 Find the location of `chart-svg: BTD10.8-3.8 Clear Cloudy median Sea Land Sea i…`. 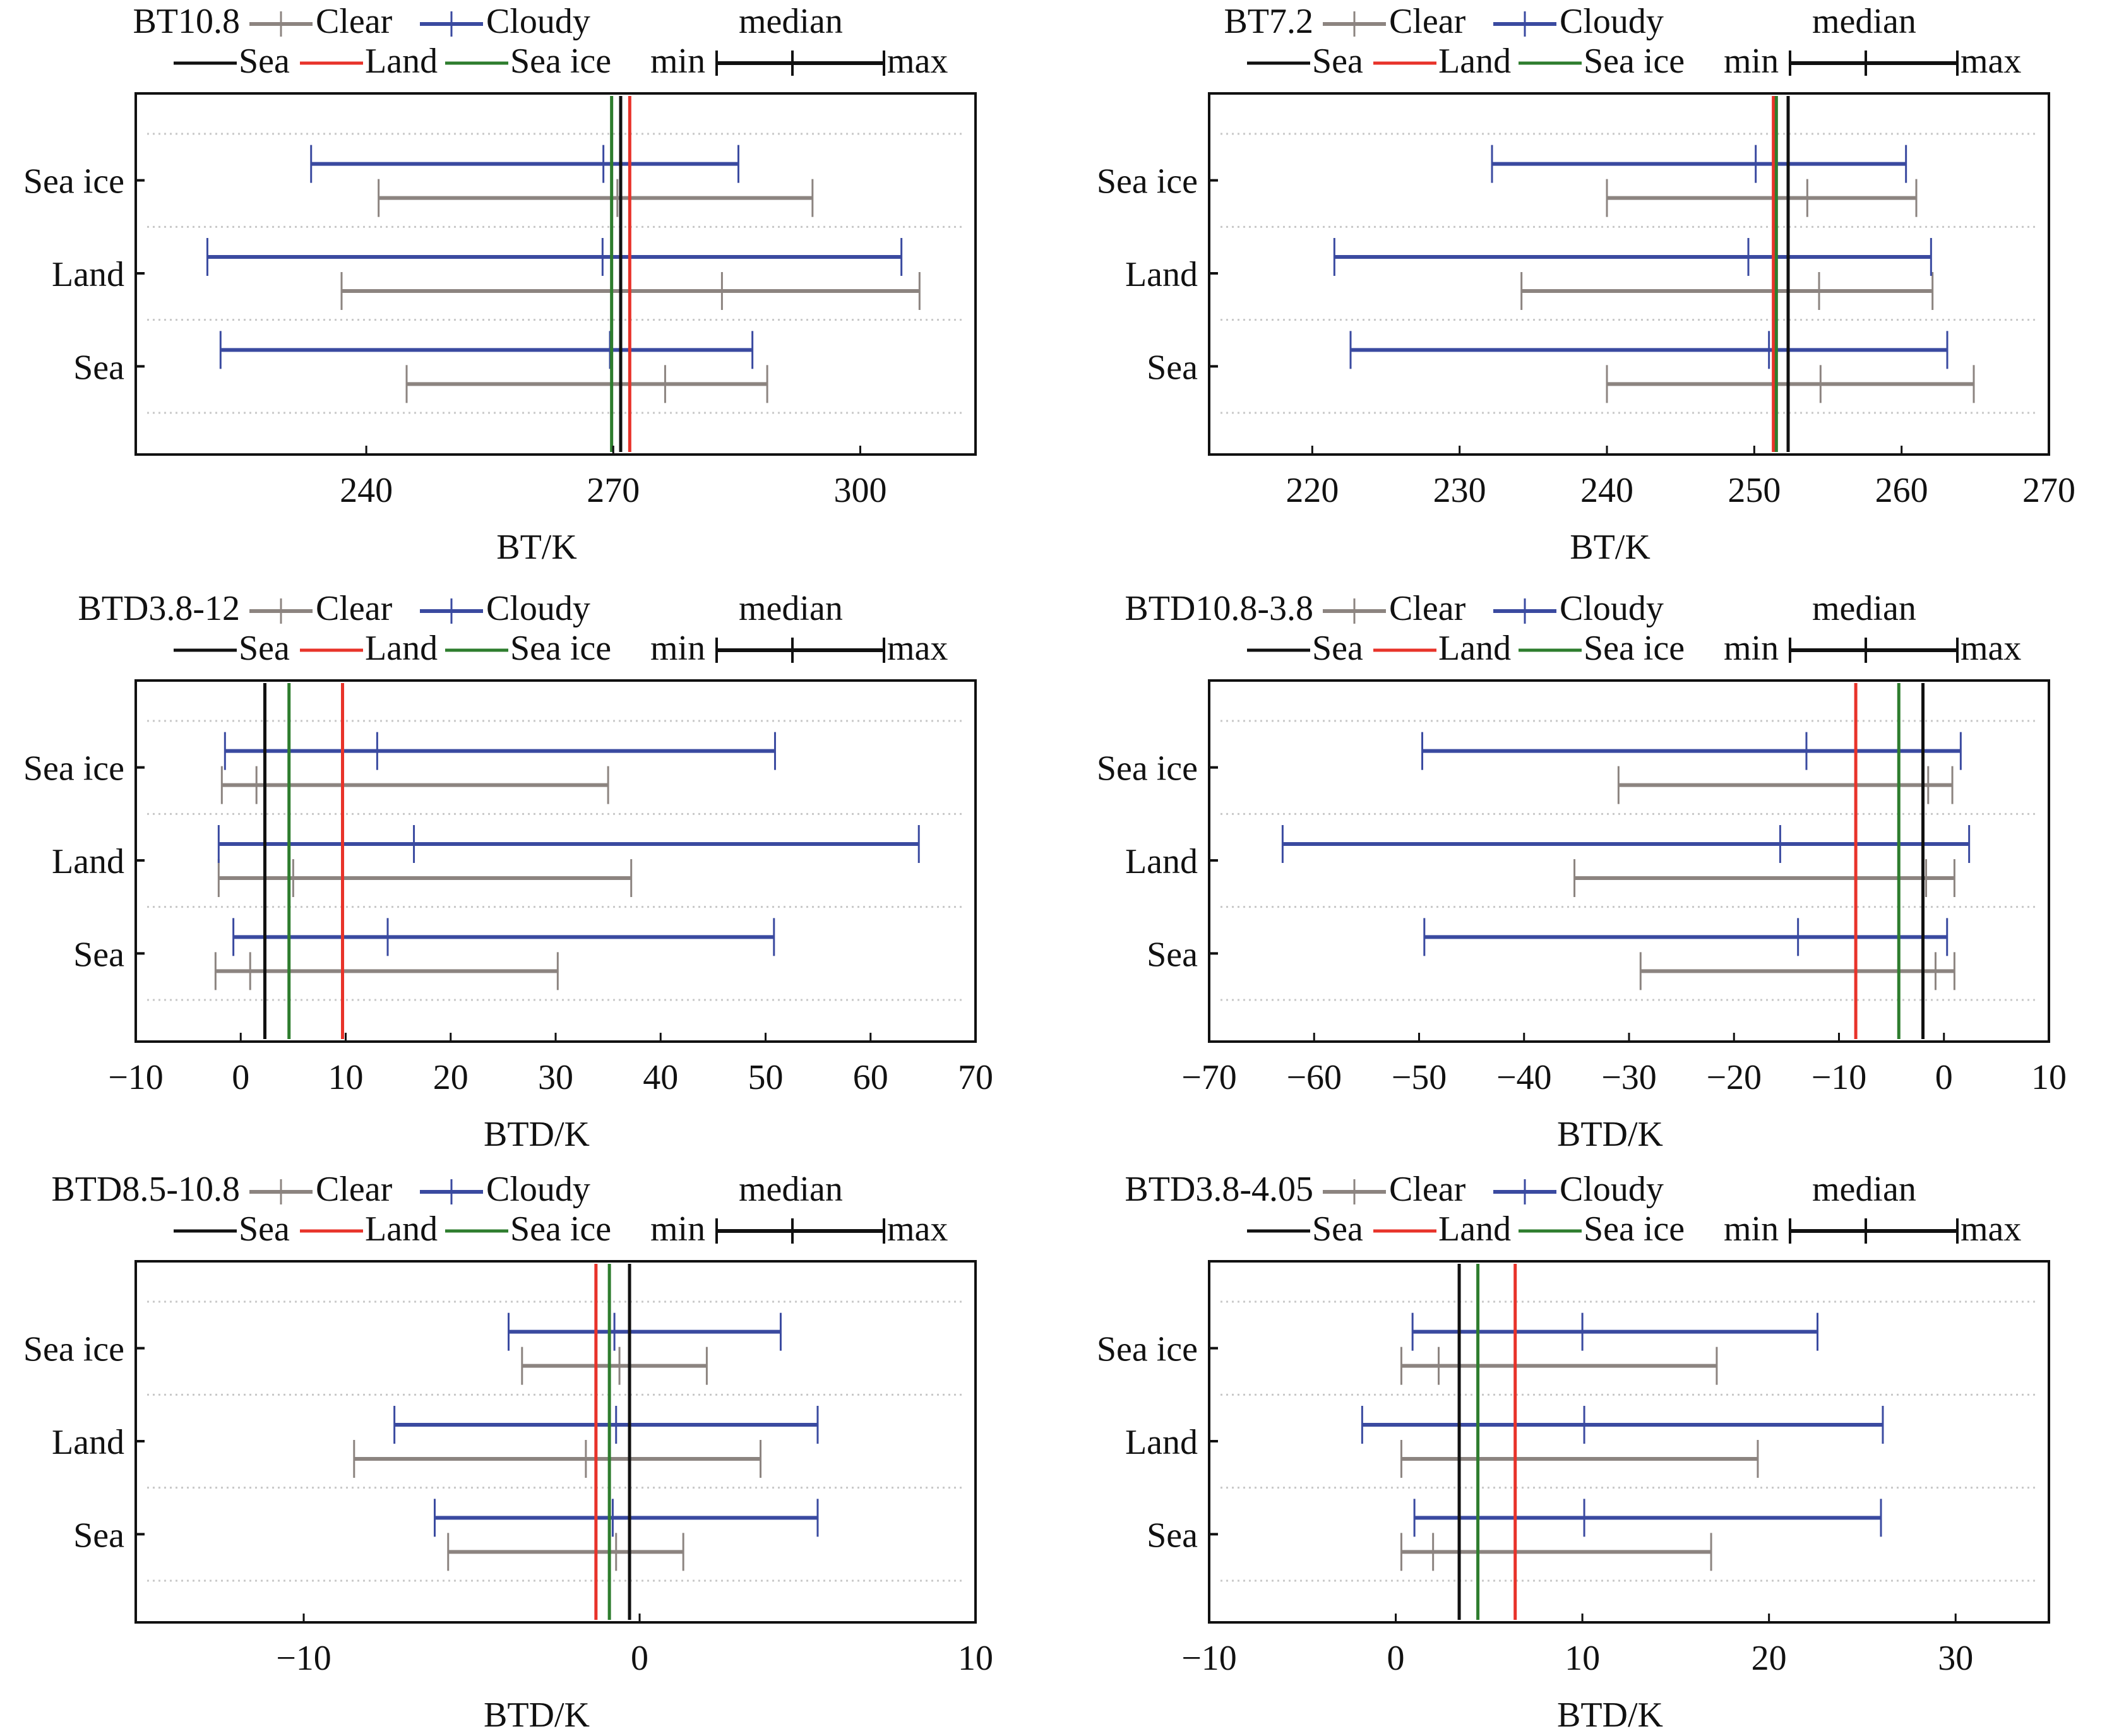

chart-svg: BTD10.8-3.8 Clear Cloudy median Sea Land Sea i… is located at coordinates (1582, 872).